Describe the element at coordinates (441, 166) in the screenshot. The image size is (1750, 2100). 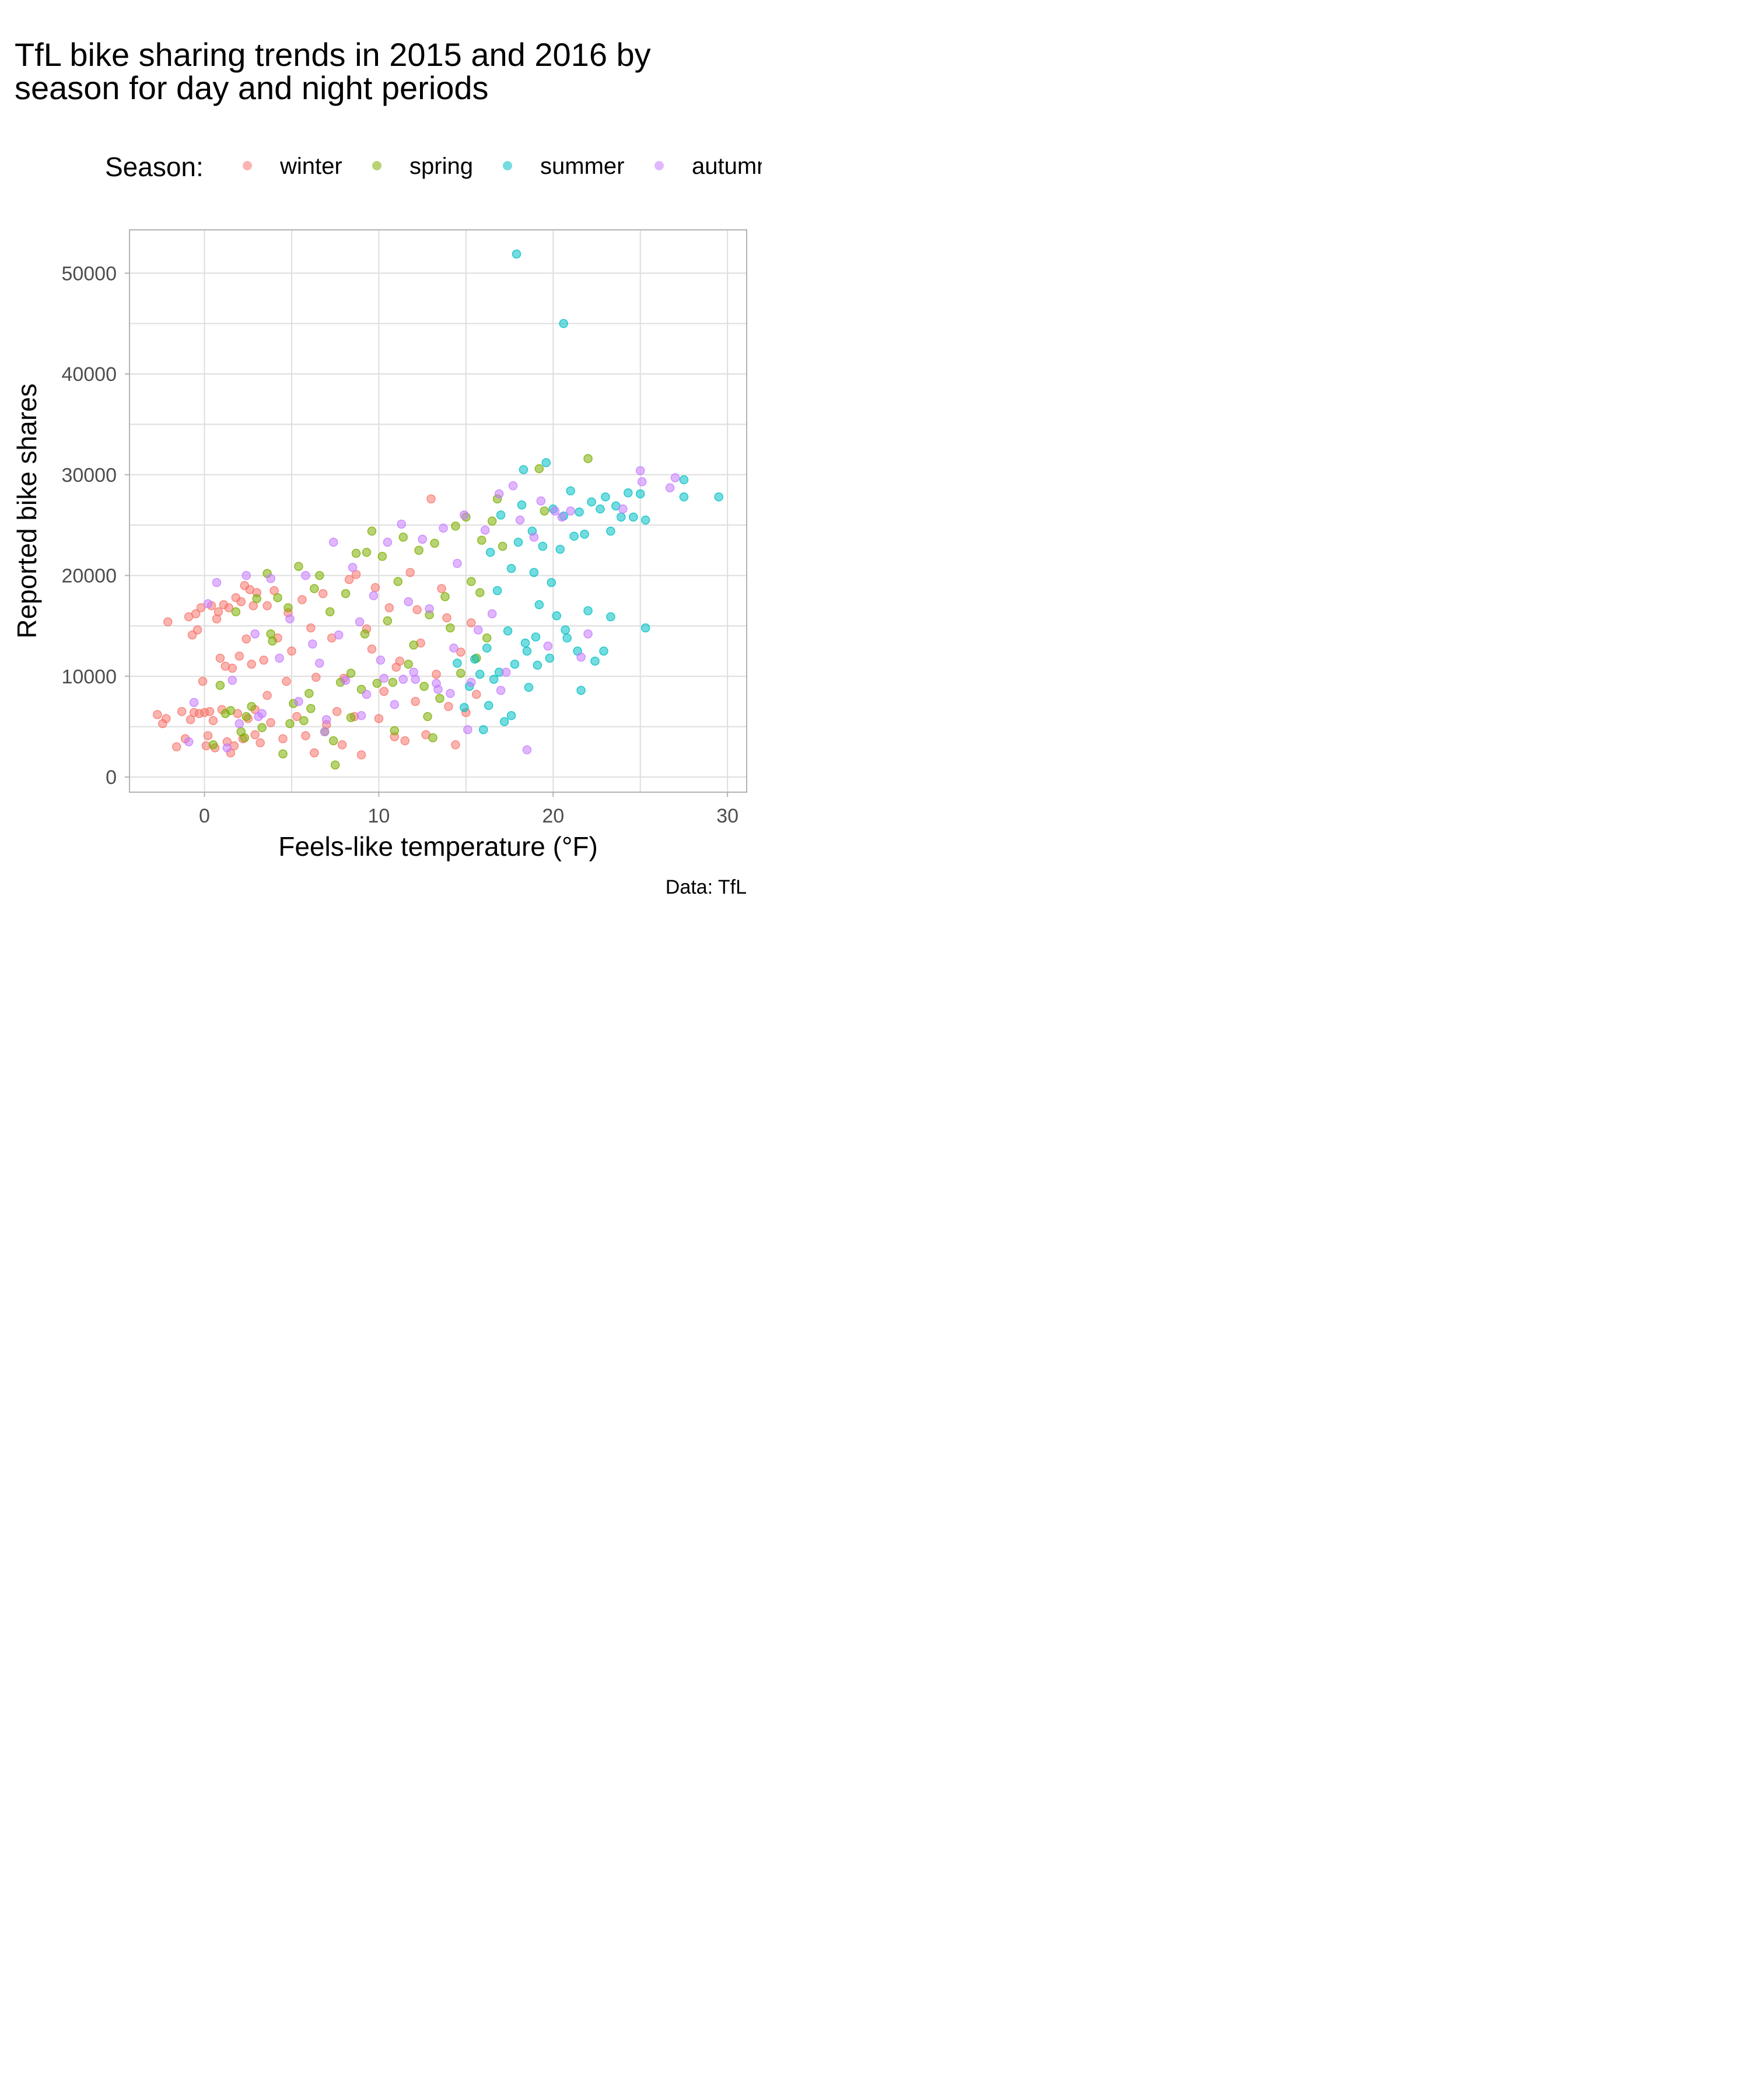
I see `legend-label-spring: spring` at that location.